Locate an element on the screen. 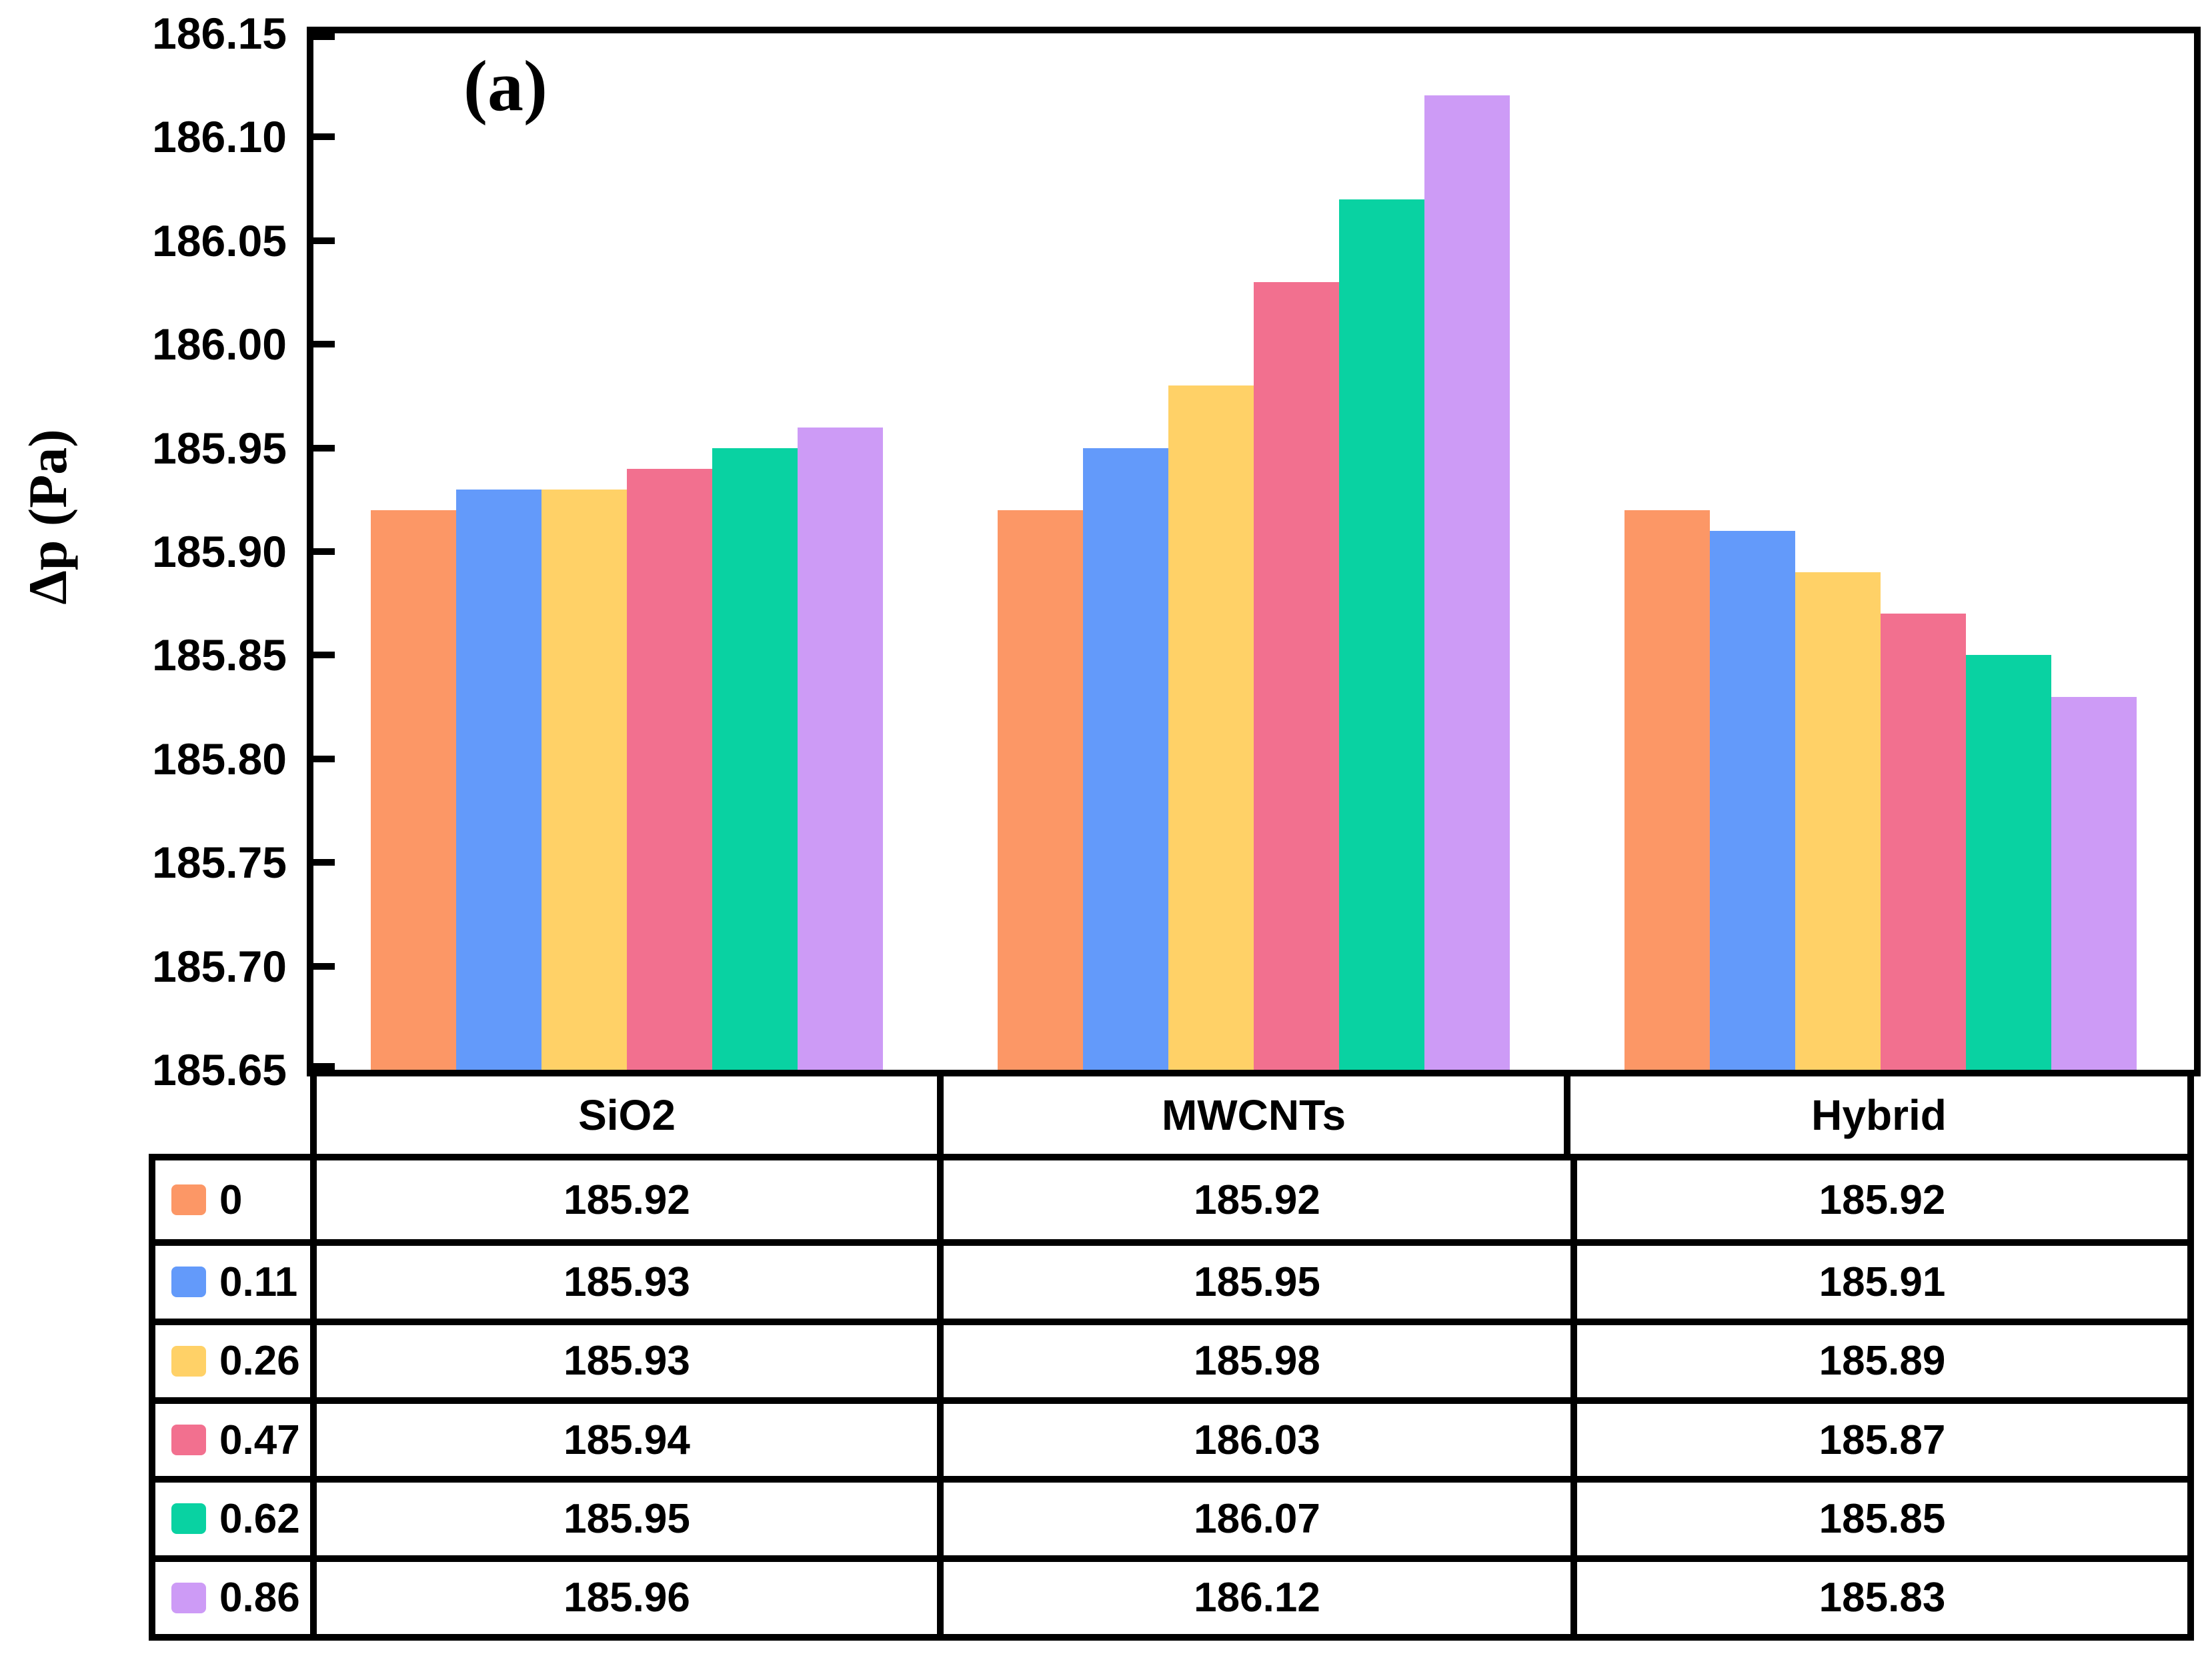  bar-MWCNTs-0.11 is located at coordinates (1125, 759).